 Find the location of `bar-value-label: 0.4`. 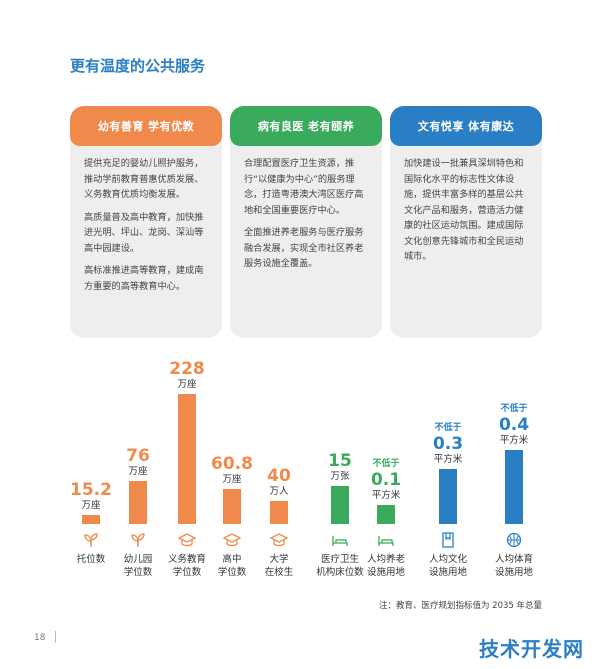

bar-value-label: 0.4 is located at coordinates (514, 425).